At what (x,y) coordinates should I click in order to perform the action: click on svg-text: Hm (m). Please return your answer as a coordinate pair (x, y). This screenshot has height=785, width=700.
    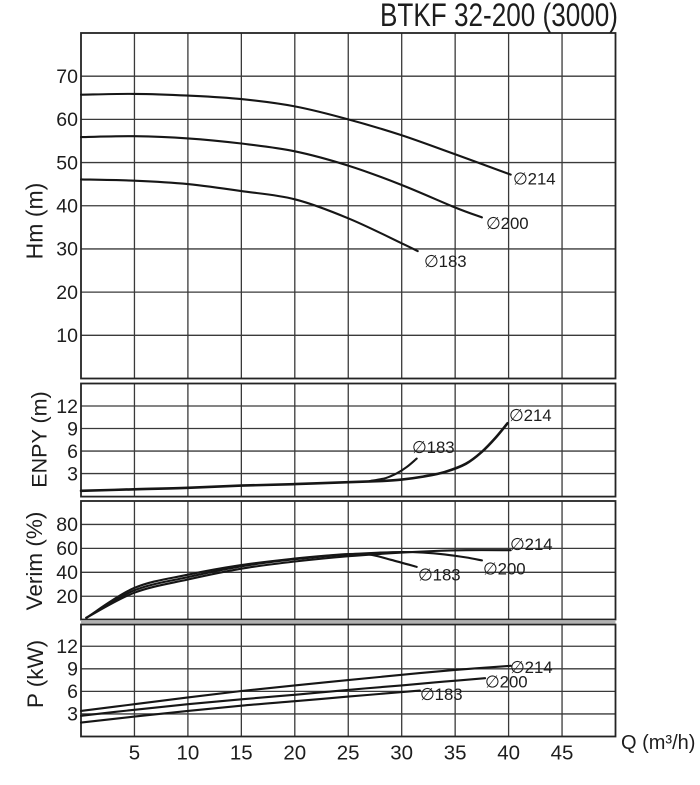
    Looking at the image, I should click on (34, 221).